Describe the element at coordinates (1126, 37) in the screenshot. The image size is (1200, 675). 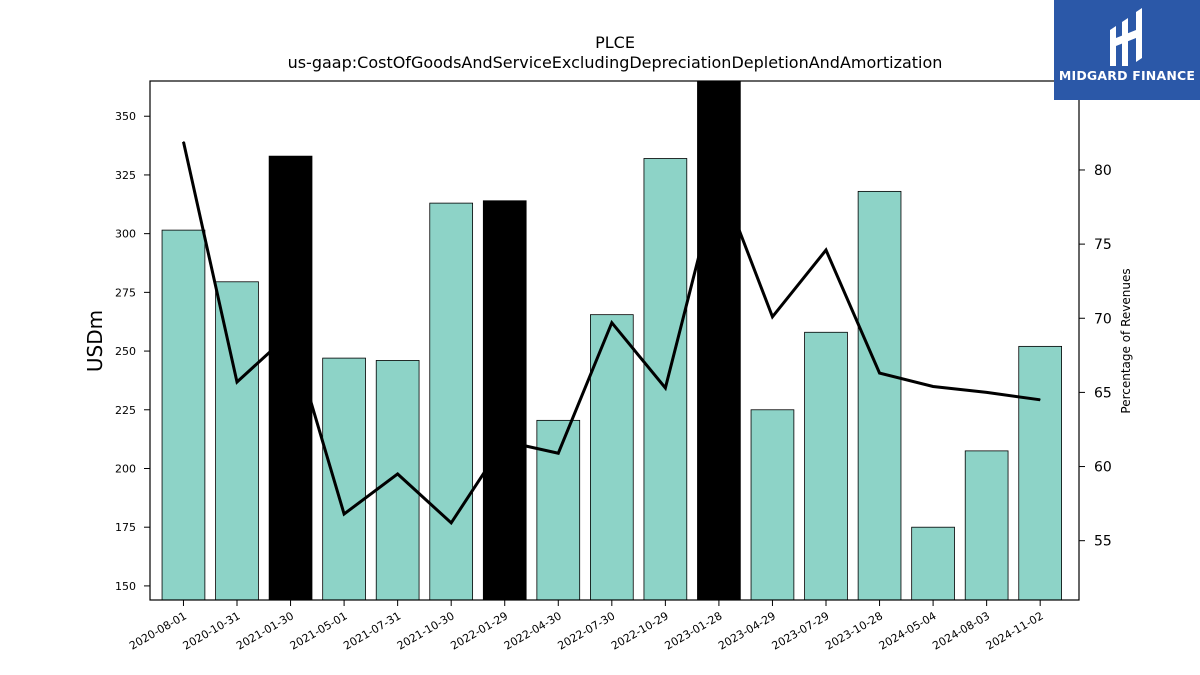
I see `midgard-logo-icon` at that location.